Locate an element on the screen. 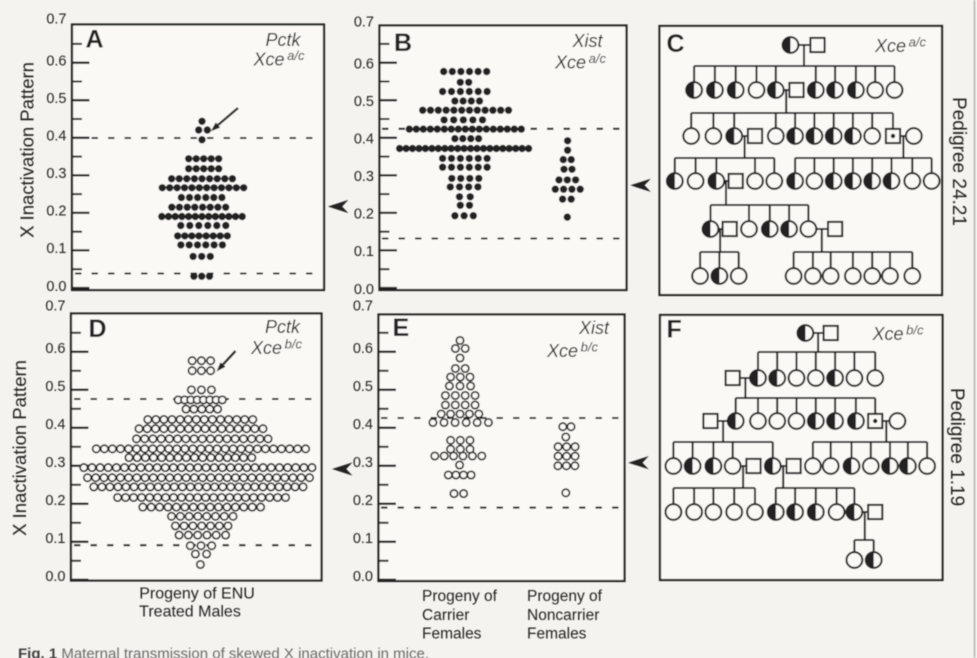 The image size is (977, 658). svg-text: Pedigree 24.21 is located at coordinates (958, 161).